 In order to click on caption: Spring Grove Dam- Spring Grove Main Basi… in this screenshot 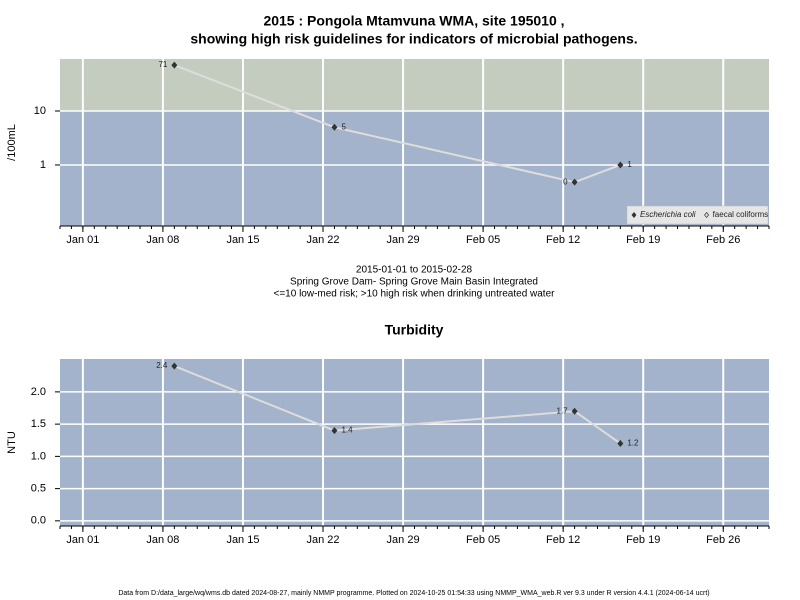, I will do `click(414, 282)`.